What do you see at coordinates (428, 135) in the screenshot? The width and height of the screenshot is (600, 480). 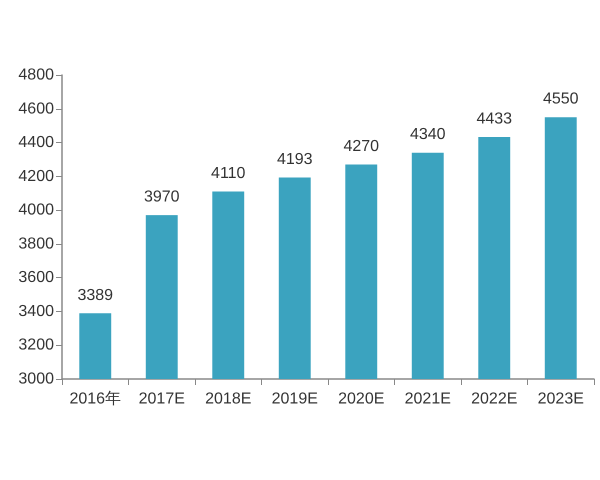 I see `data-label: 4340` at bounding box center [428, 135].